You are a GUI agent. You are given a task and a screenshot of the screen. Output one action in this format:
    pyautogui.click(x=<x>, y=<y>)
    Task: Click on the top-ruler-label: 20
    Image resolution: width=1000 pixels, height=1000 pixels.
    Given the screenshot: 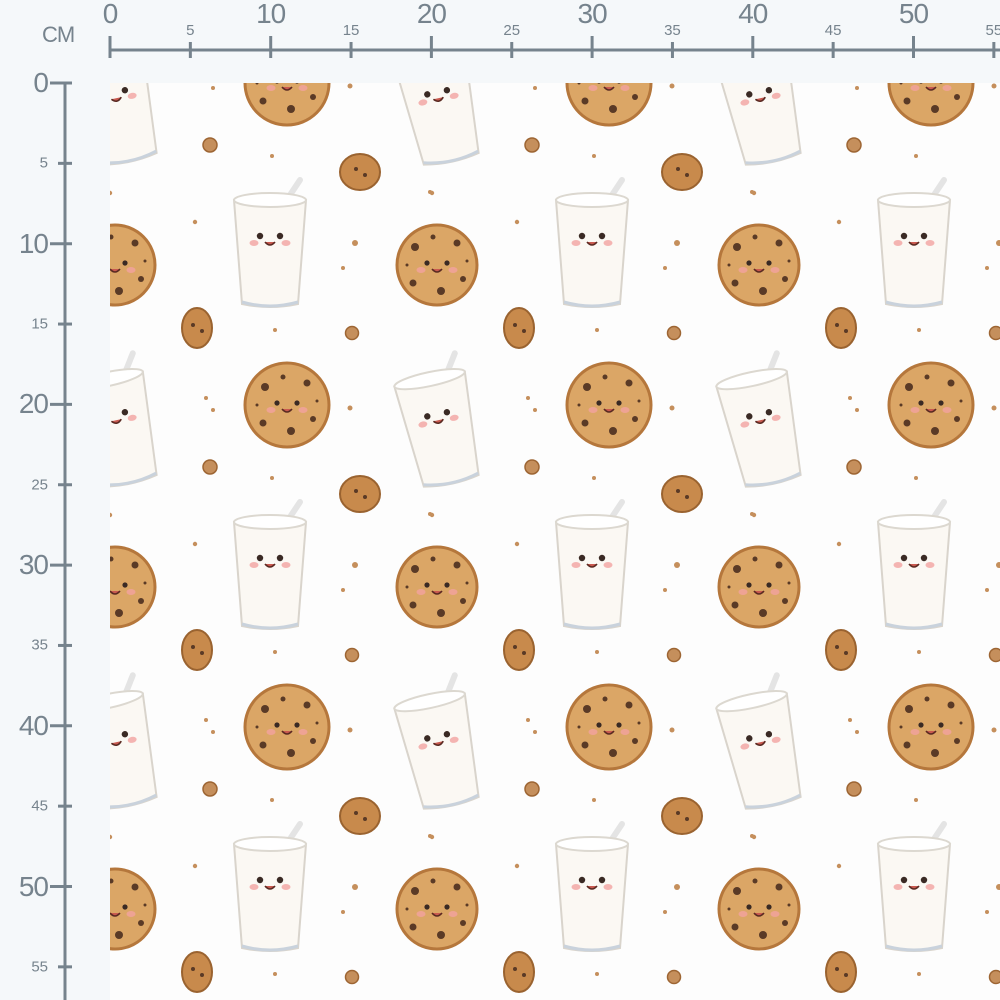 What is the action you would take?
    pyautogui.click(x=431, y=14)
    